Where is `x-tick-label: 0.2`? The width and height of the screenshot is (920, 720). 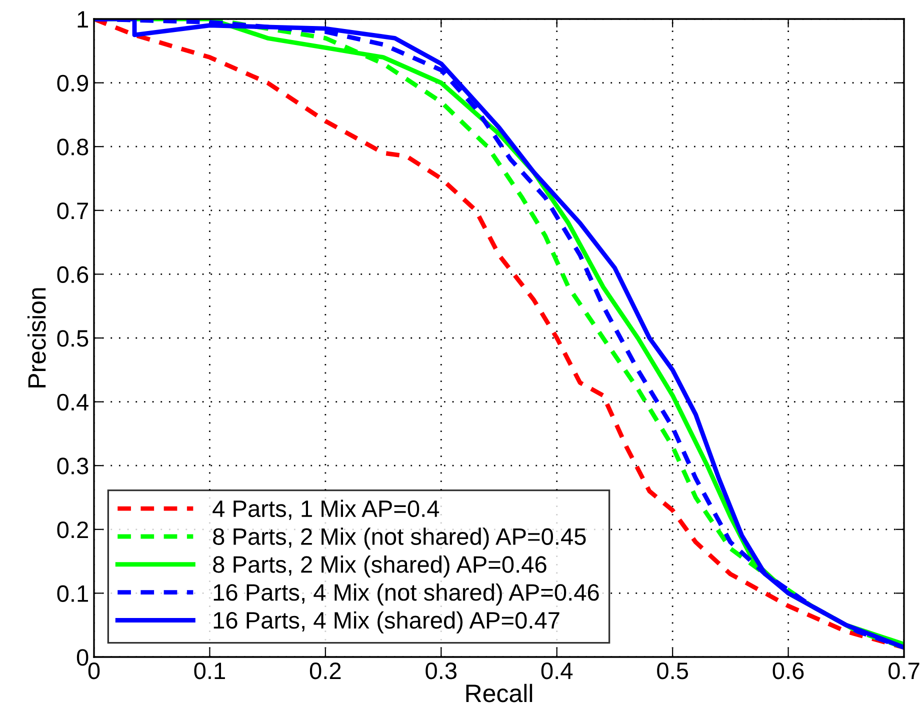 x-tick-label: 0.2 is located at coordinates (325, 671).